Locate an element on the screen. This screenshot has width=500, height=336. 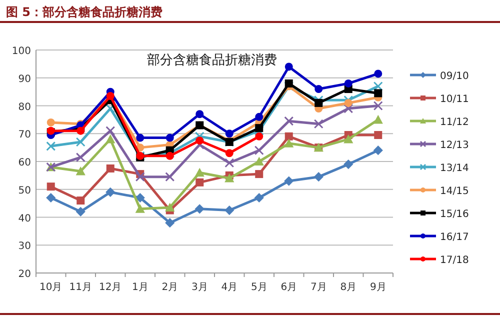
y-tick-label: 30 is located at coordinates (24, 246).